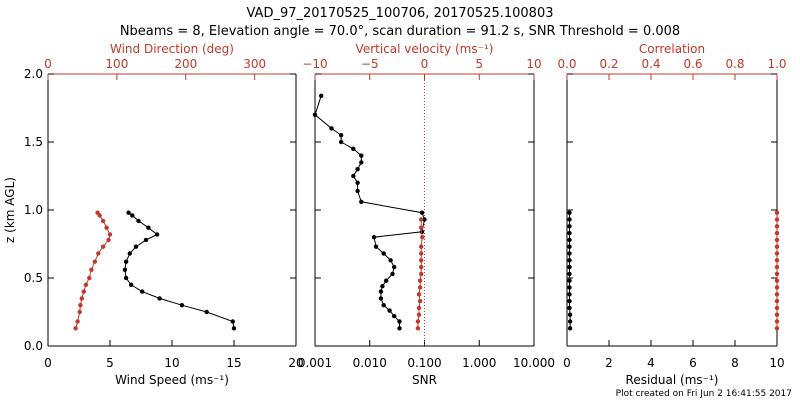  Describe the element at coordinates (33, 278) in the screenshot. I see `y-tick-label: 0.5` at that location.